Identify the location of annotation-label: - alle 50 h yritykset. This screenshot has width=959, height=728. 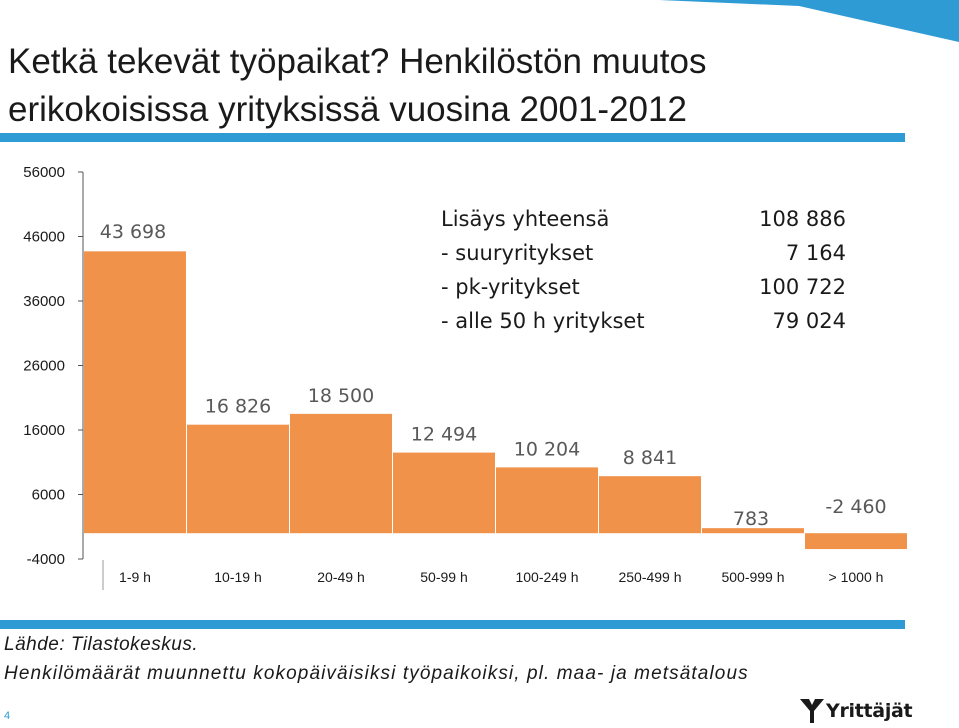
(543, 321).